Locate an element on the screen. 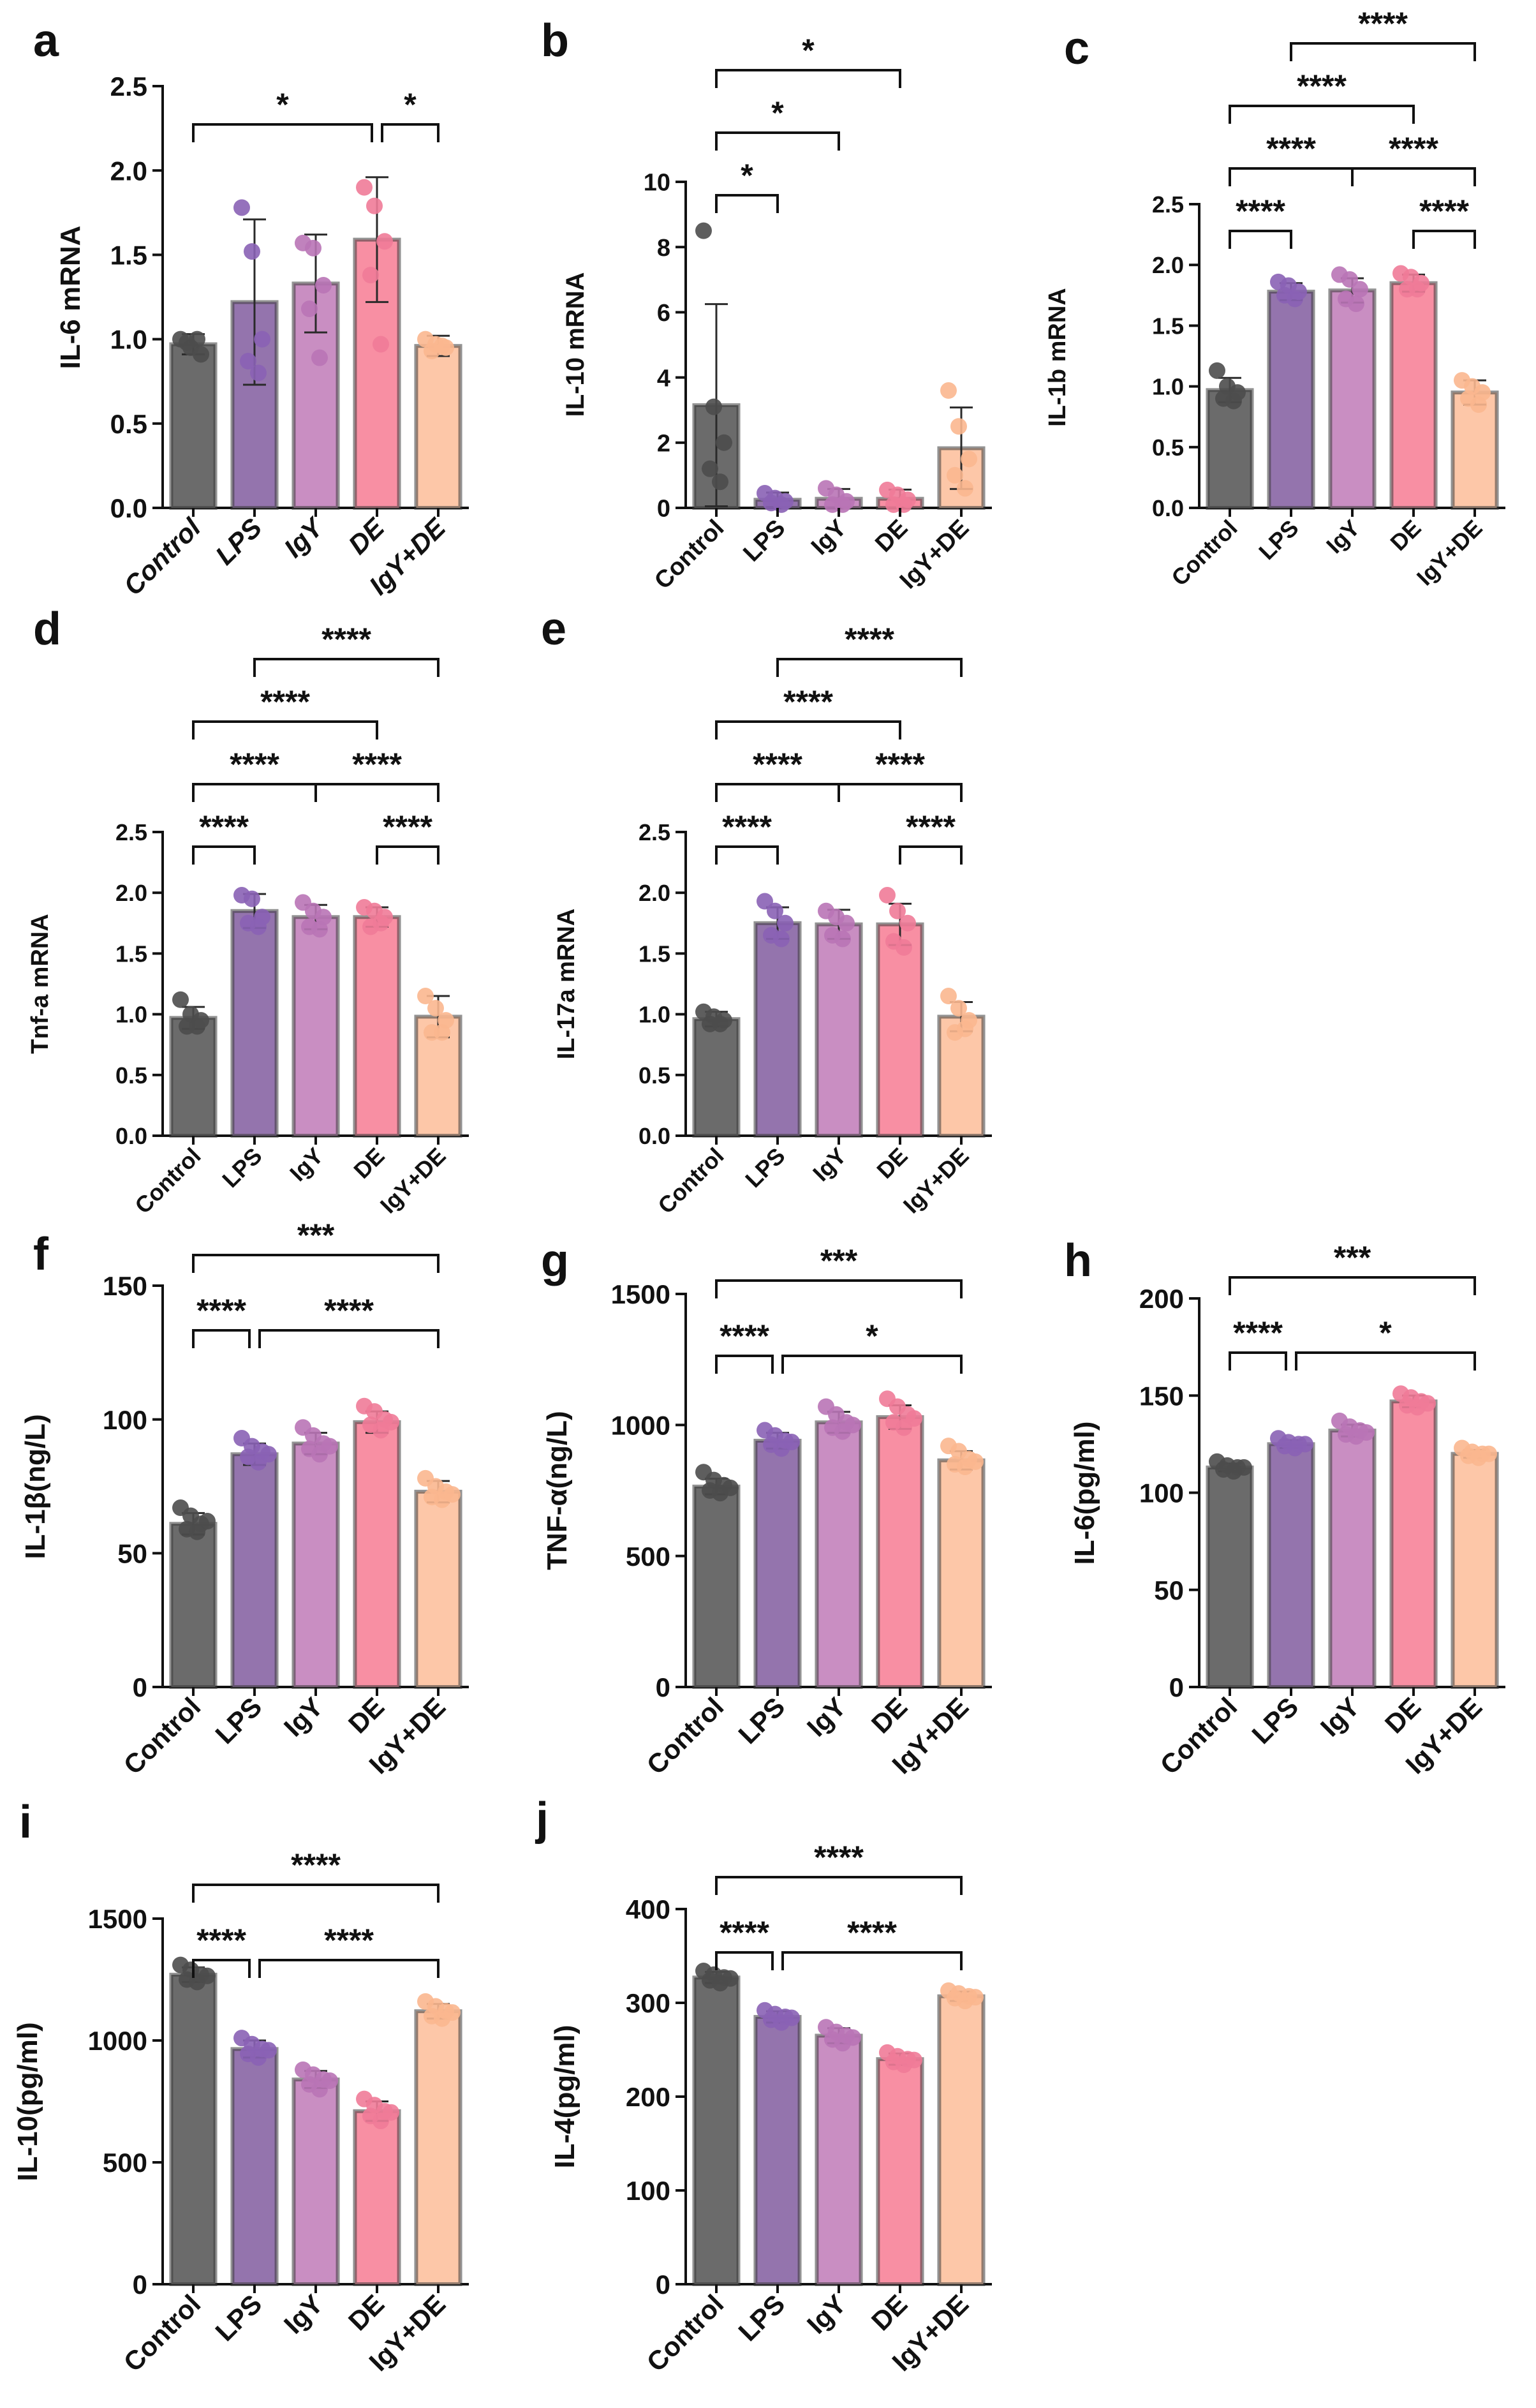  y-tick-label: 1500 is located at coordinates (640, 1294).